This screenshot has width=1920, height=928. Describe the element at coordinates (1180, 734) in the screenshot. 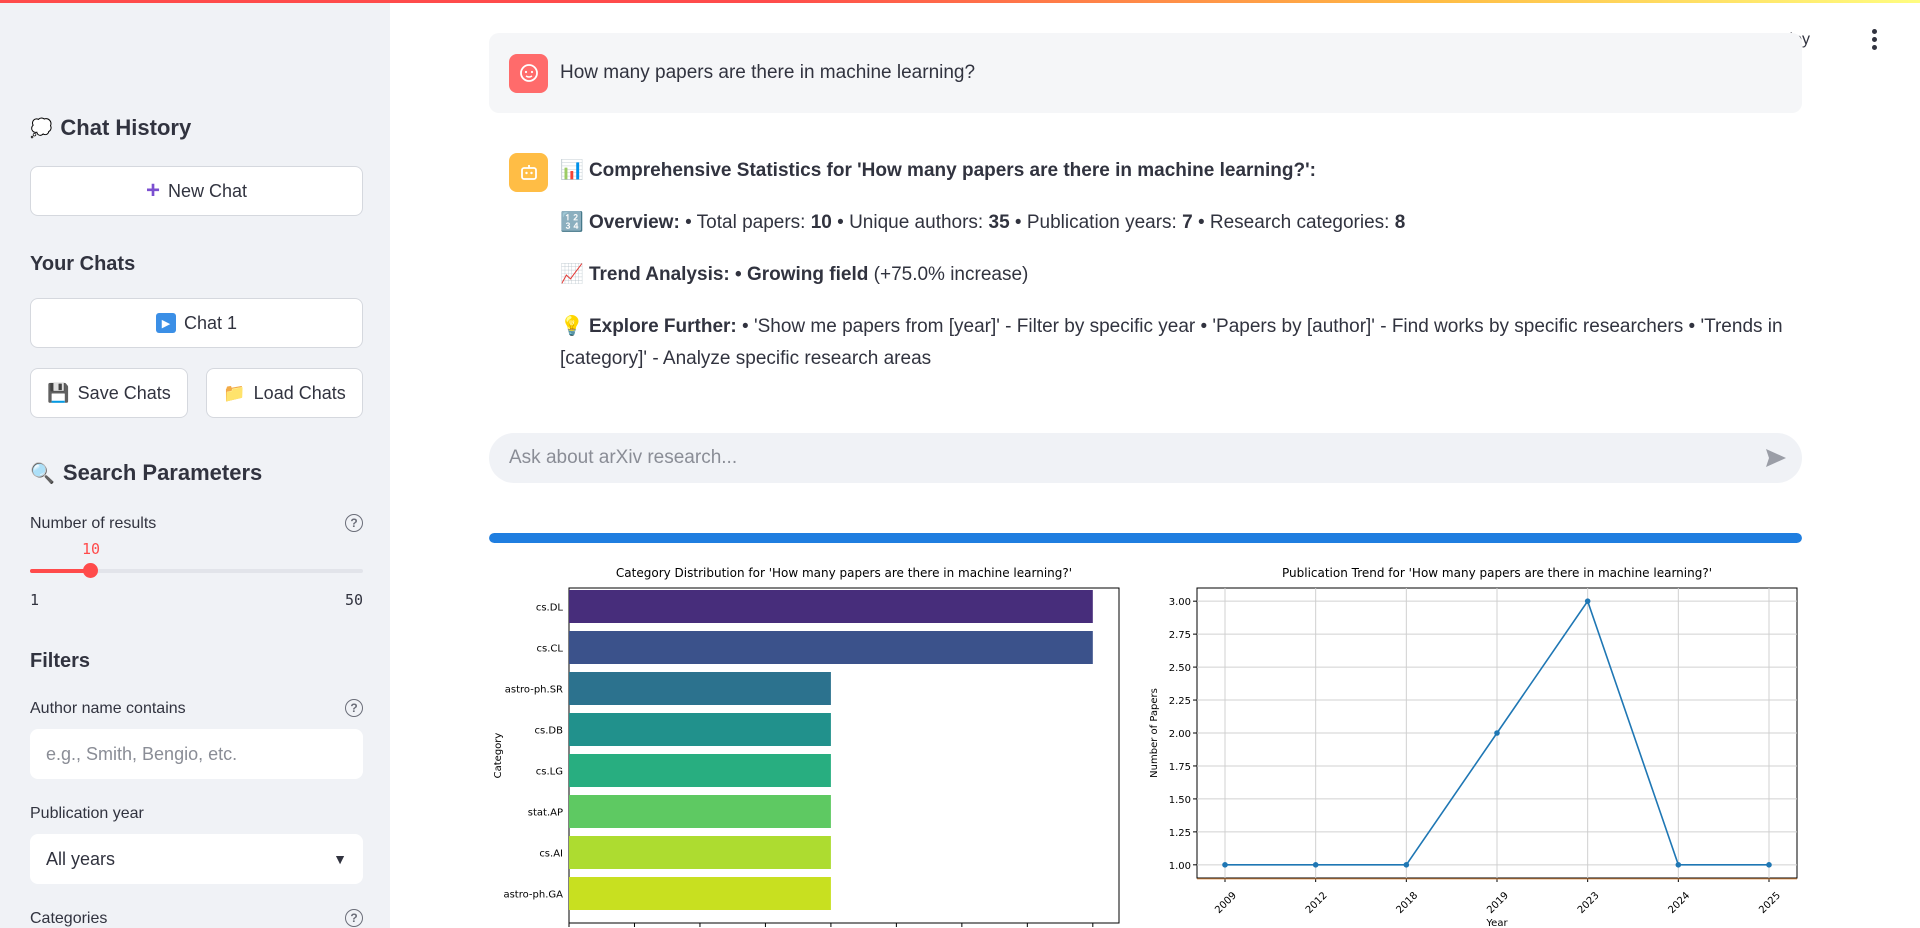

I see `y-tick-label: 2.00` at that location.